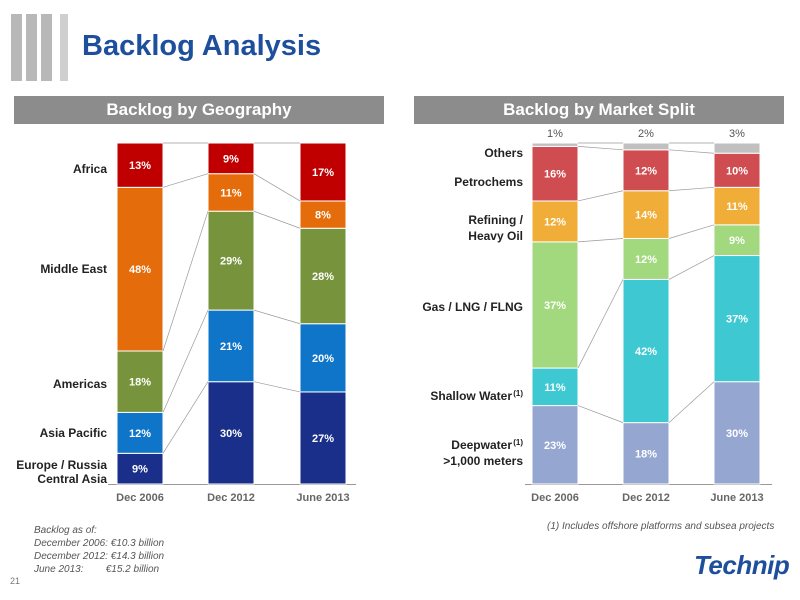  Describe the element at coordinates (599, 110) in the screenshot. I see `right-panel-header: Backlog by Market Split` at that location.